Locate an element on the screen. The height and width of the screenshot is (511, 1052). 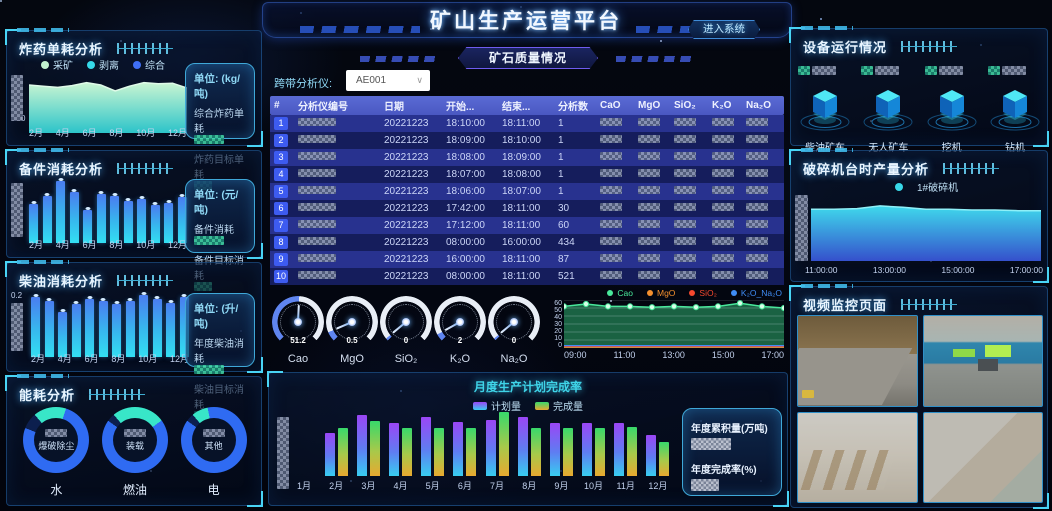
legend-item: 综合 is located at coordinates (149, 64).